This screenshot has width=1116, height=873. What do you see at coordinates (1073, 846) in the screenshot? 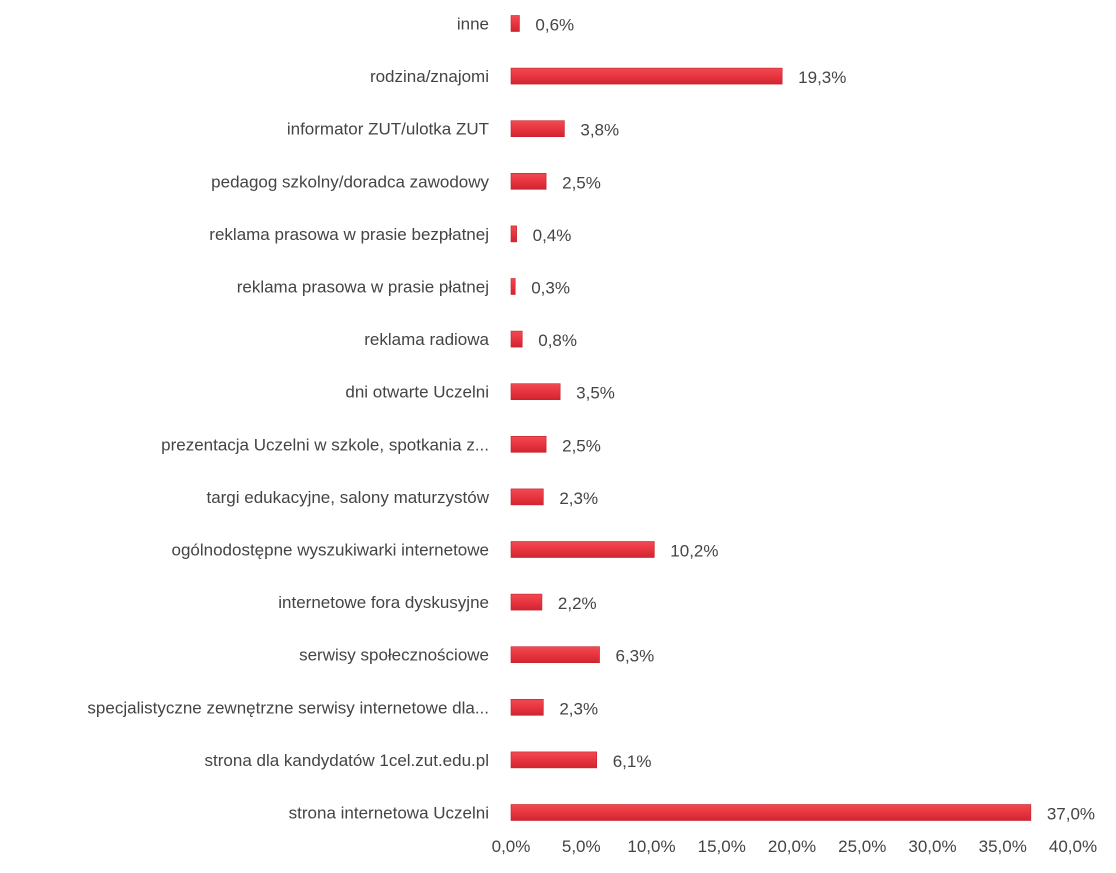
I see `x-tick-label: 40,0%` at bounding box center [1073, 846].